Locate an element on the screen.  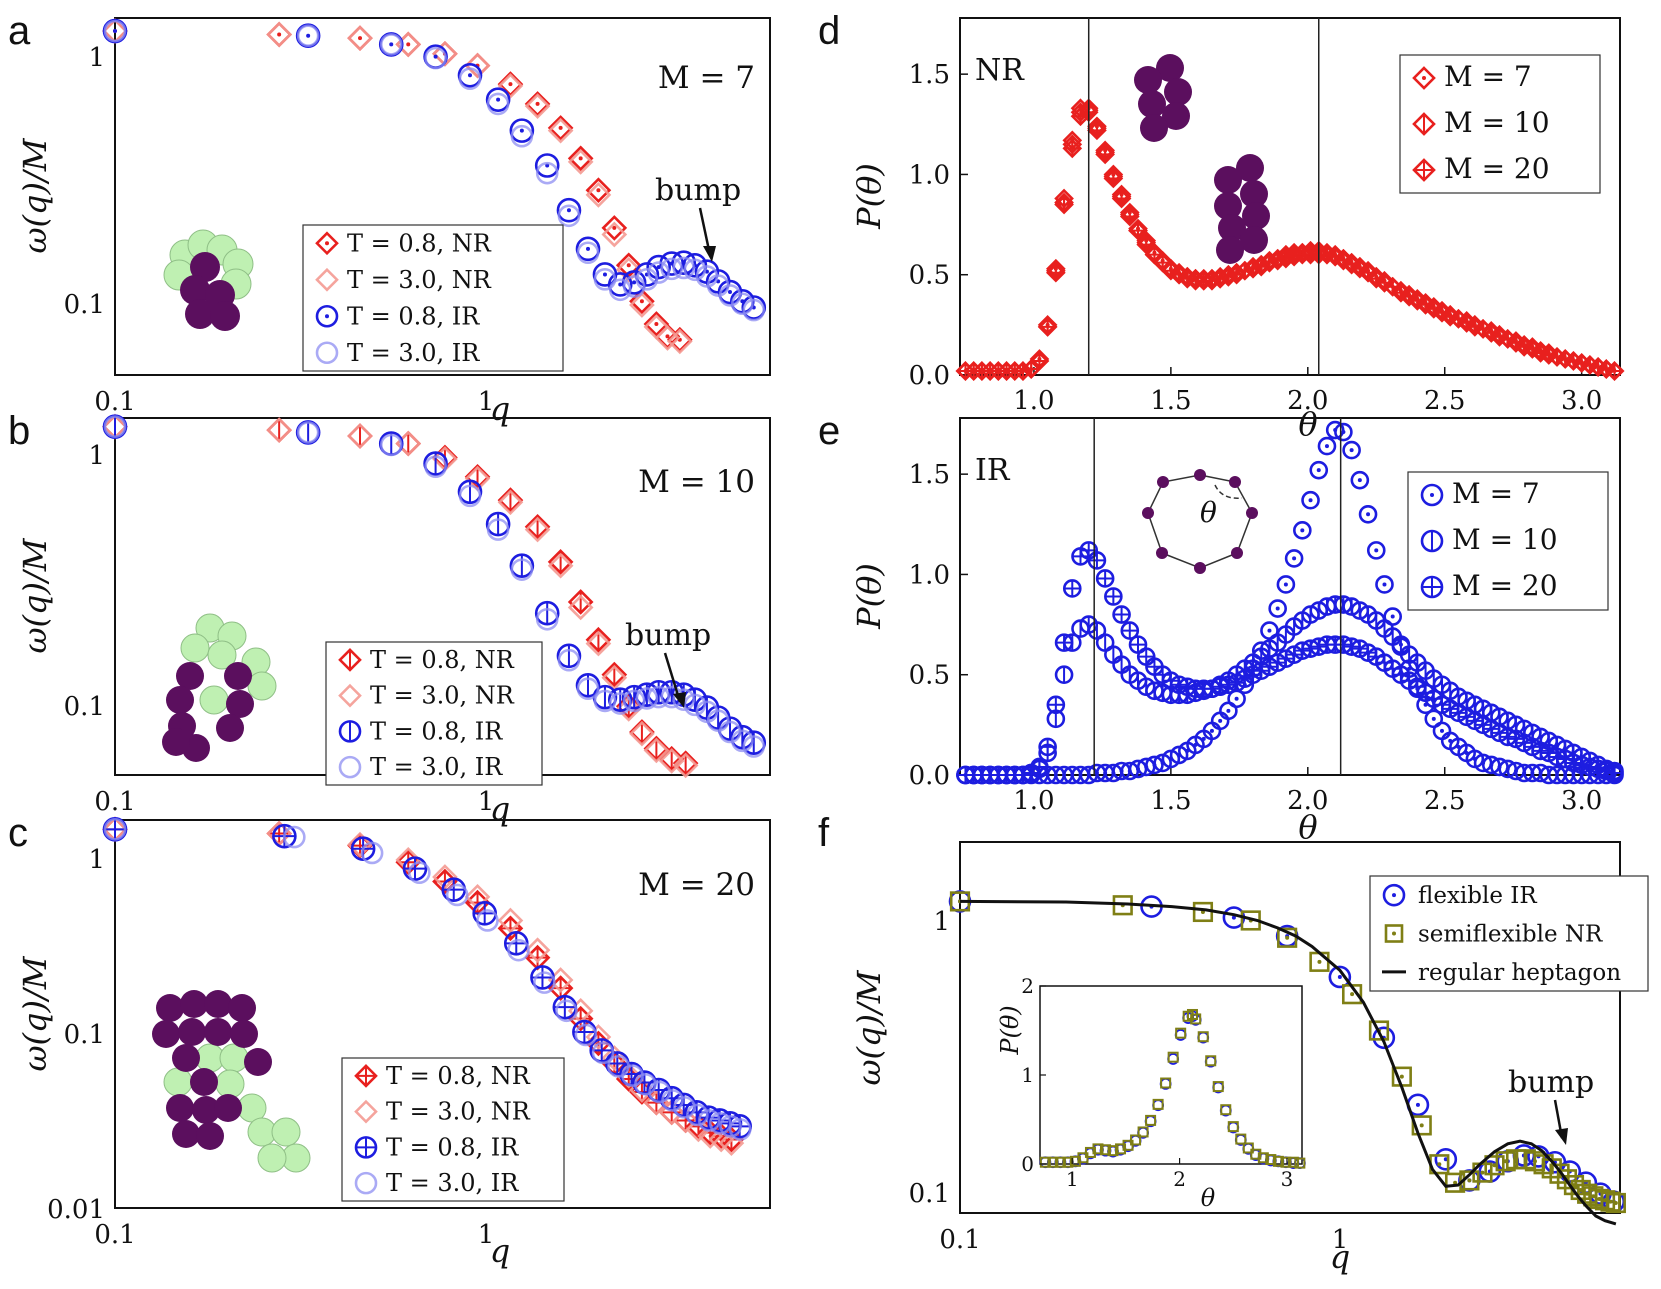
x-tick-label: 3.0 is located at coordinates (1581, 801).